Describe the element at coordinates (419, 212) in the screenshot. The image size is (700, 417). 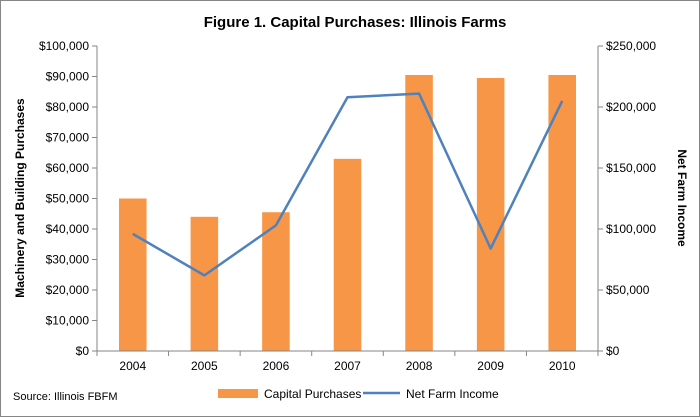
I see `bar-2008` at that location.